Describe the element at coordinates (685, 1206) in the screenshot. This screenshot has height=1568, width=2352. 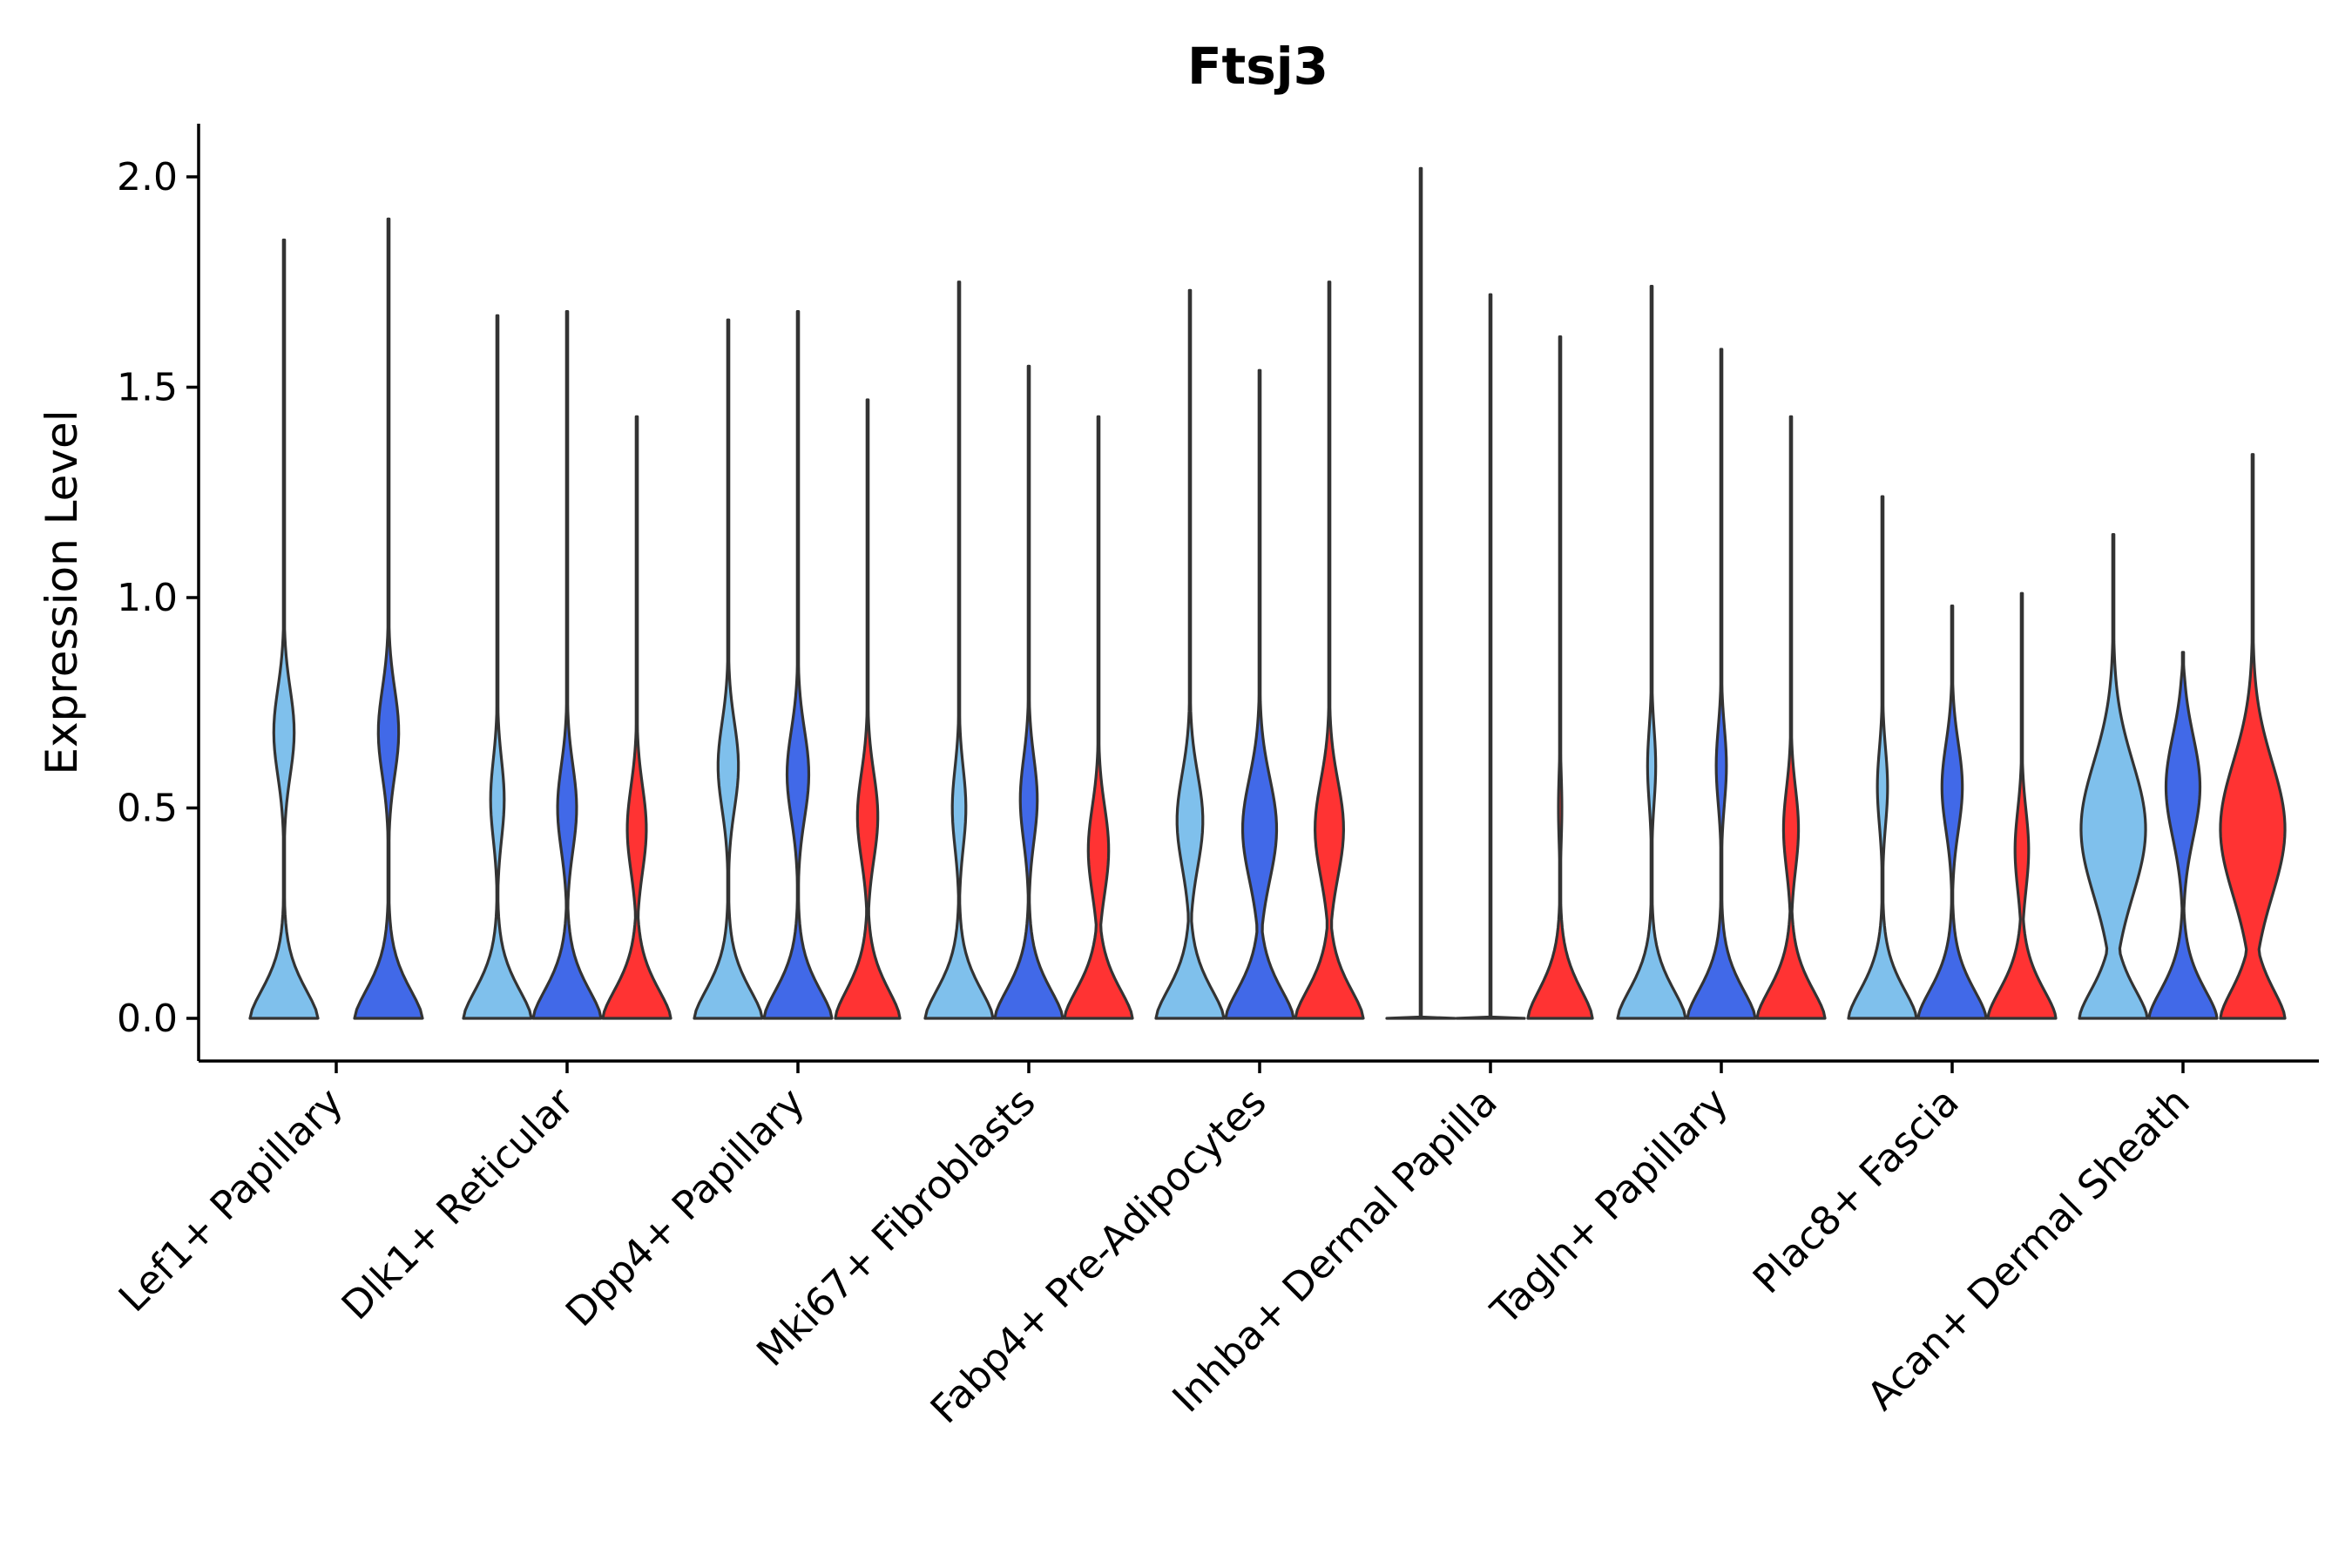
I see `x-tick-label: Dpp4+ Papillary` at that location.